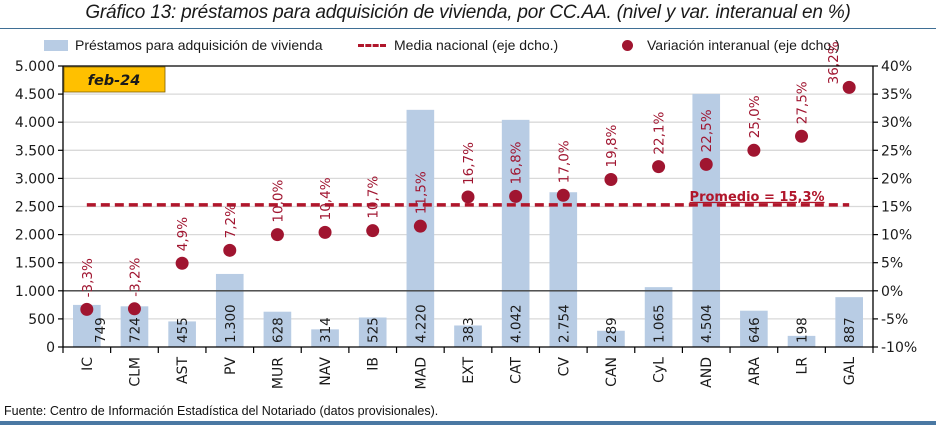  I want to click on bar-value-label: 1.300, so click(231, 323).